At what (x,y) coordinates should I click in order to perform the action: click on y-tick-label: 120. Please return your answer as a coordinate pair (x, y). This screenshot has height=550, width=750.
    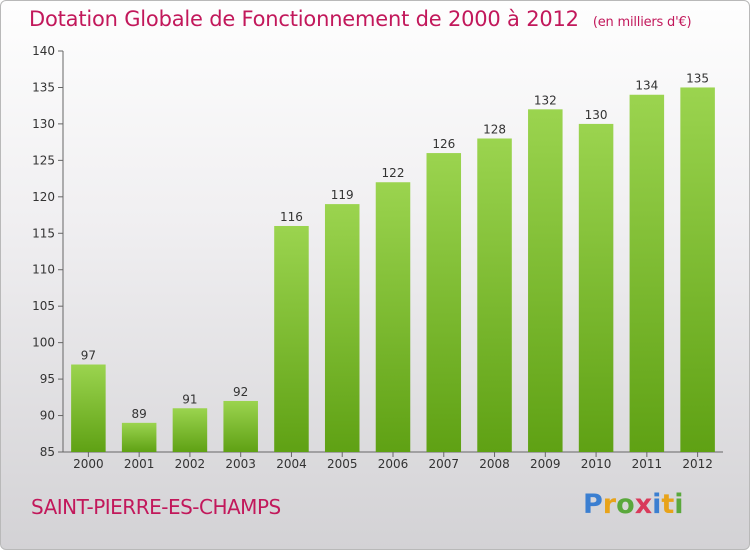
    Looking at the image, I should click on (43, 197).